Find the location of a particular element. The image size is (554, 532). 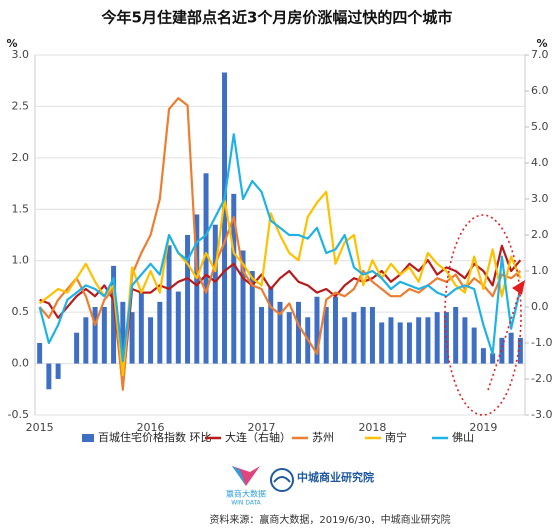

y2-tick-label: 6.0 is located at coordinates (540, 90).